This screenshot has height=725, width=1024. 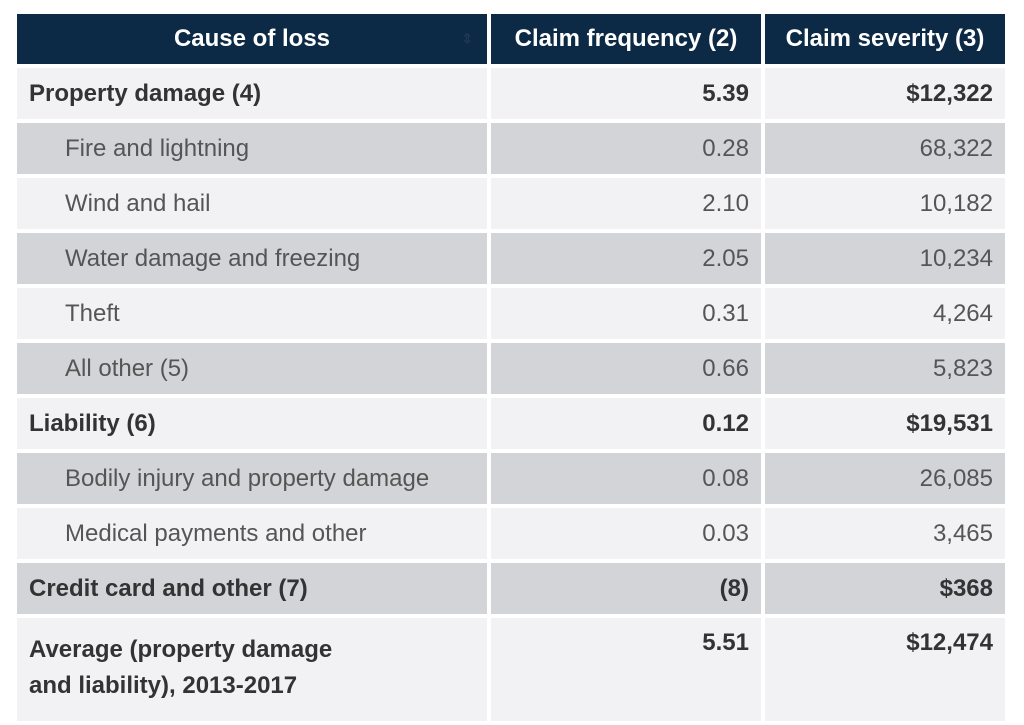 I want to click on table-row: Liability (6) 0.12 $19,531, so click(x=511, y=423).